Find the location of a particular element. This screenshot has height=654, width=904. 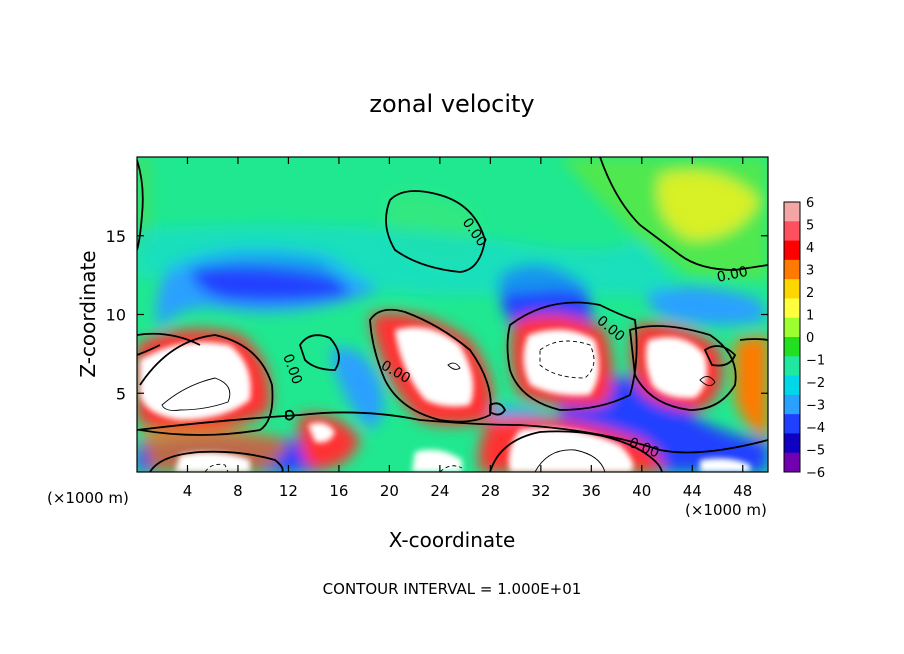

x-tick-label: 24 is located at coordinates (439, 491).